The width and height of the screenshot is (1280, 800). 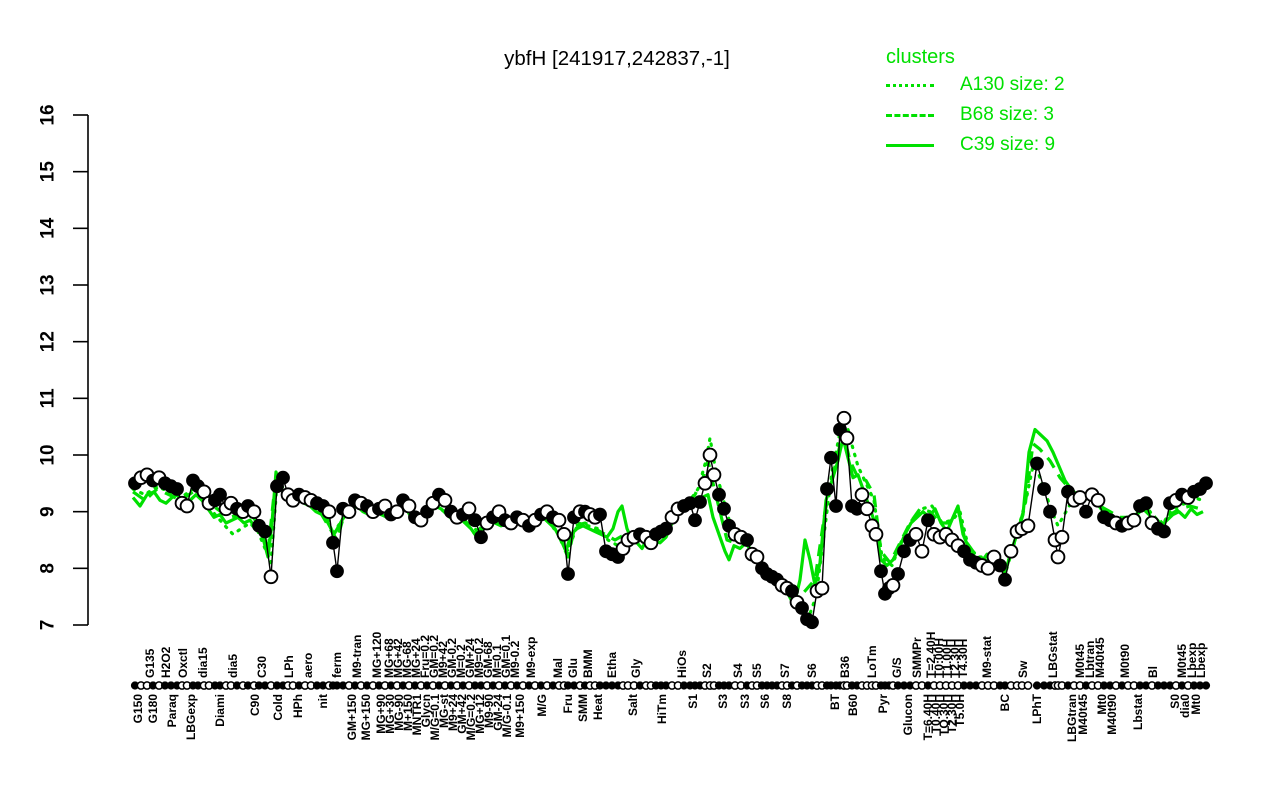 What do you see at coordinates (583, 708) in the screenshot?
I see `x-axis-label-bottom: SMM` at bounding box center [583, 708].